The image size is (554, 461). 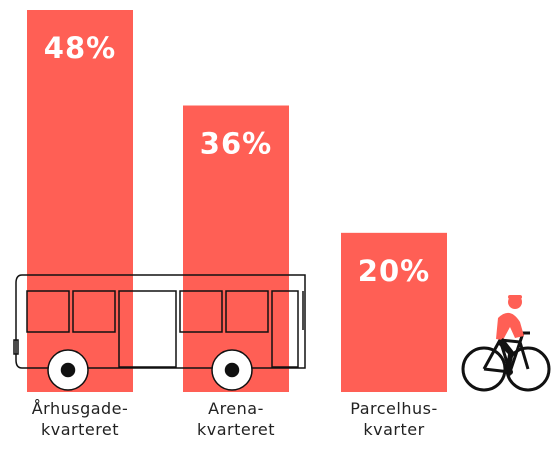 I want to click on value-label: 48%, so click(x=80, y=48).